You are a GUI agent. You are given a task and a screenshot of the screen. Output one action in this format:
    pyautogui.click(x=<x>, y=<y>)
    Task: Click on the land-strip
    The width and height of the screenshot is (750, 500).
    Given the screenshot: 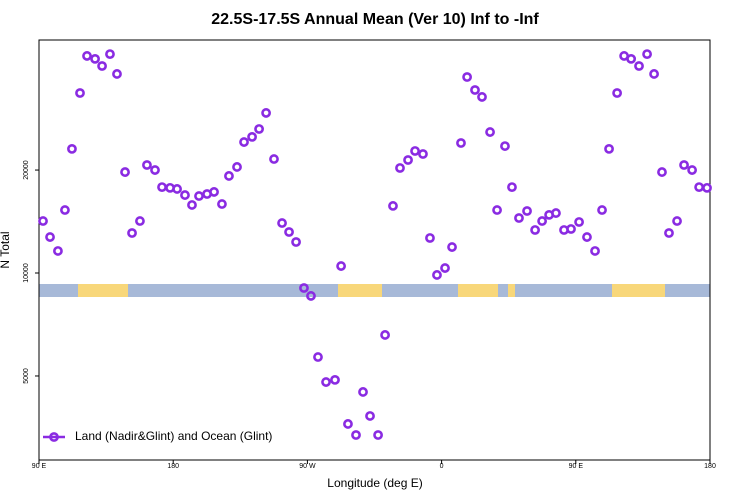 What is the action you would take?
    pyautogui.click(x=374, y=290)
    